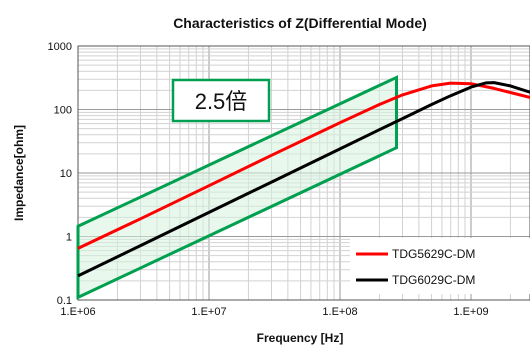  What do you see at coordinates (64, 301) in the screenshot?
I see `y-tick-label: 0.1` at bounding box center [64, 301].